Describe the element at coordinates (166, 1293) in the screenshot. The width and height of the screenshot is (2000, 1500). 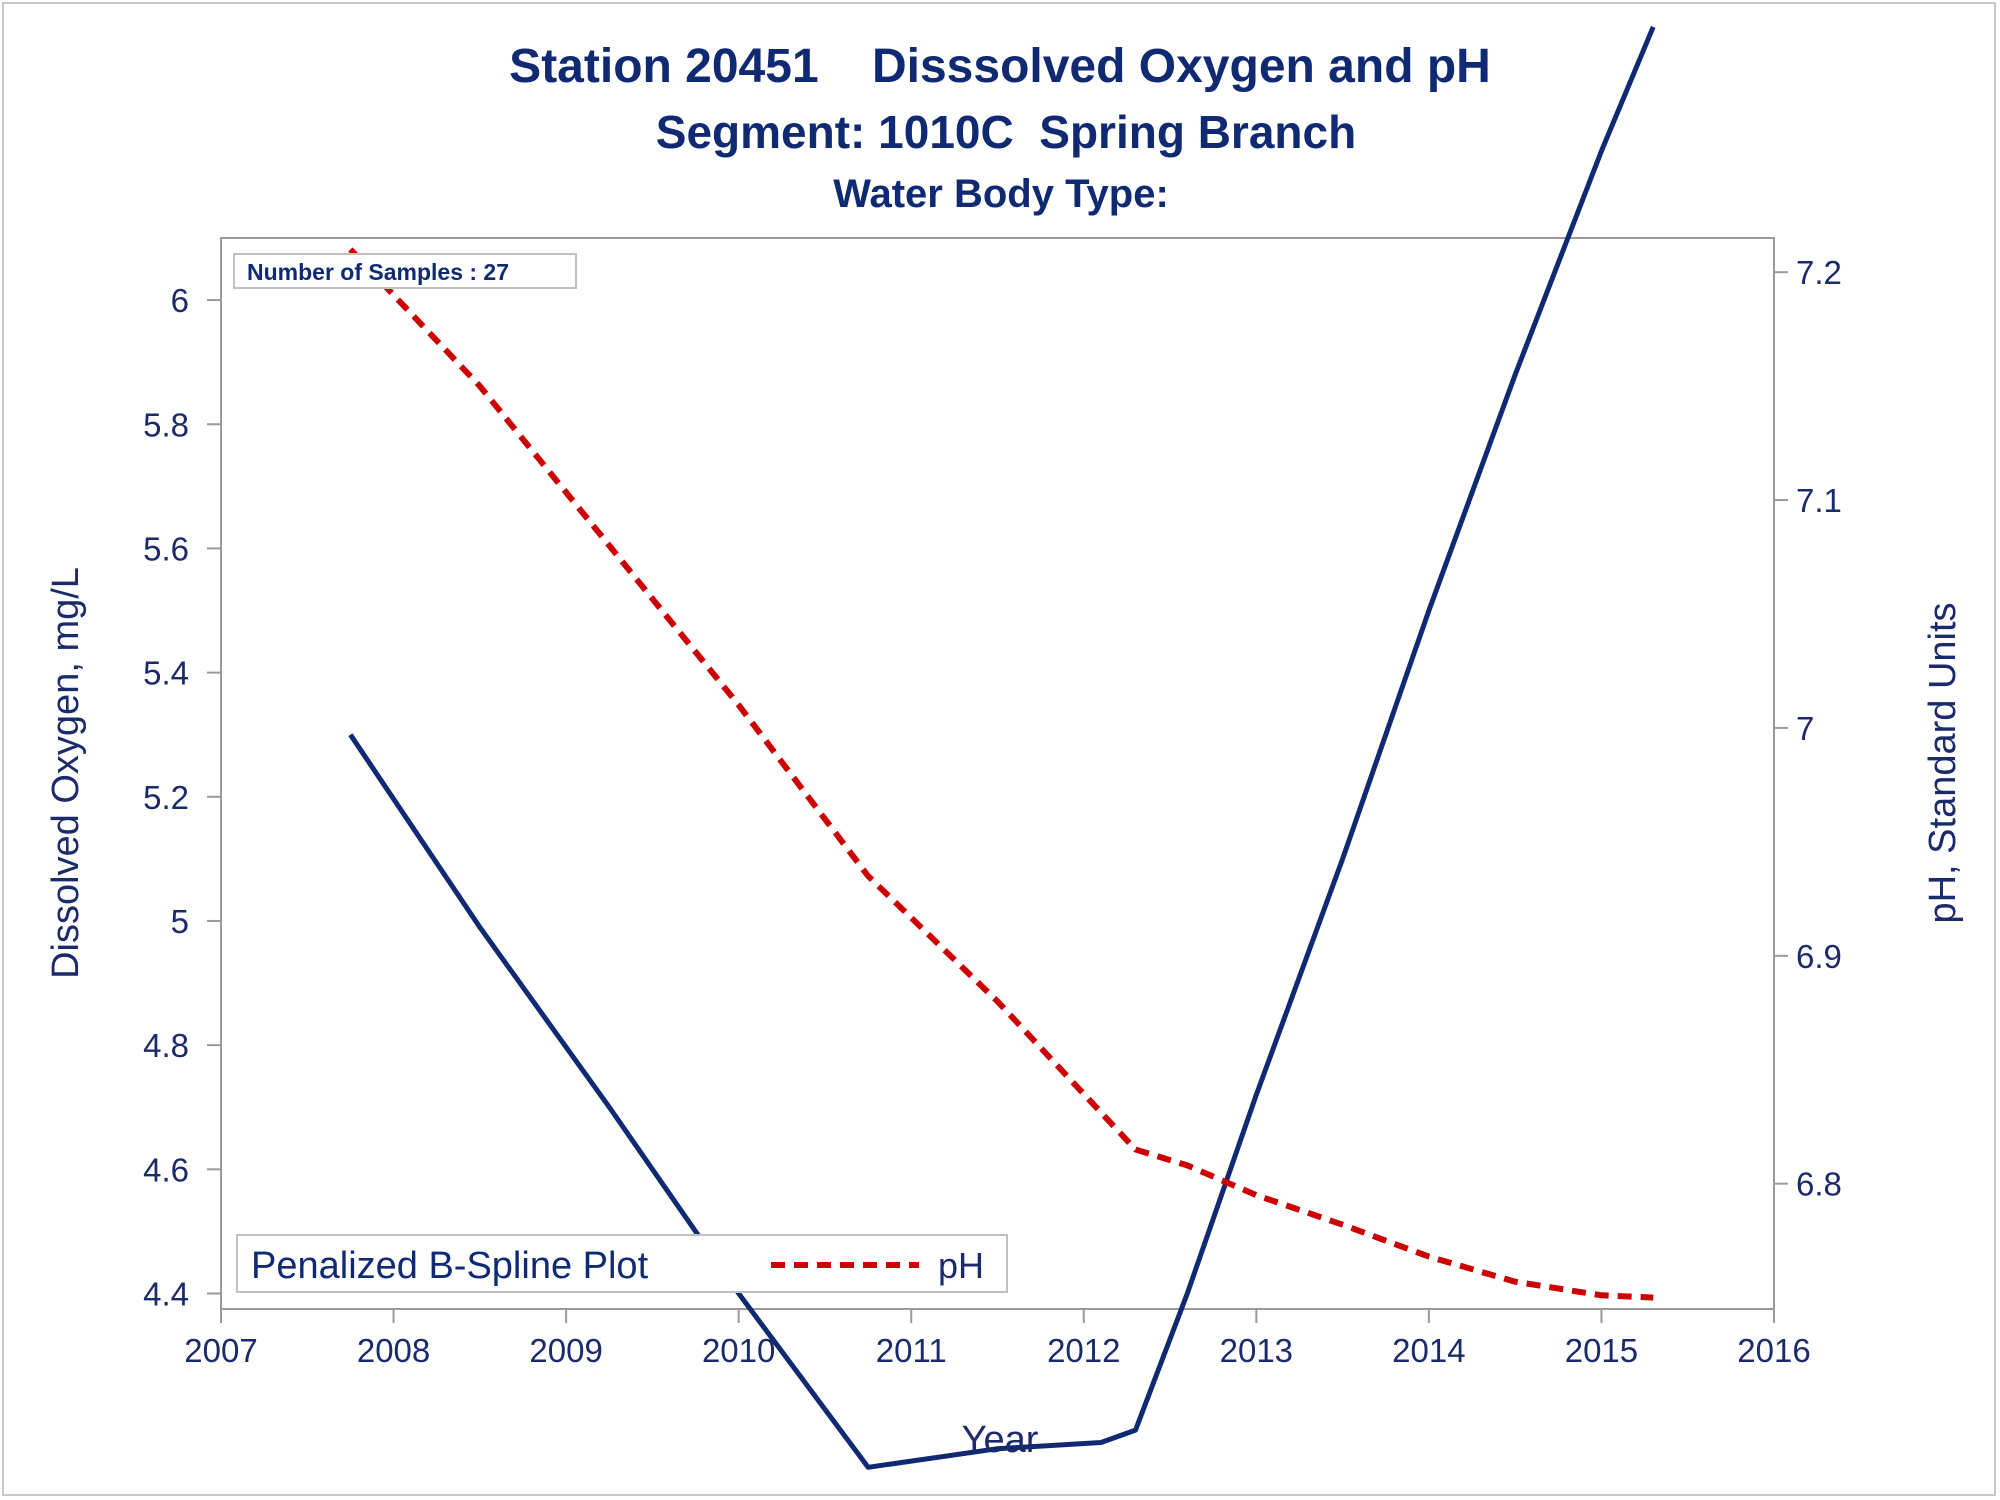
I see `y-tick-label-4.4: 4.4` at that location.